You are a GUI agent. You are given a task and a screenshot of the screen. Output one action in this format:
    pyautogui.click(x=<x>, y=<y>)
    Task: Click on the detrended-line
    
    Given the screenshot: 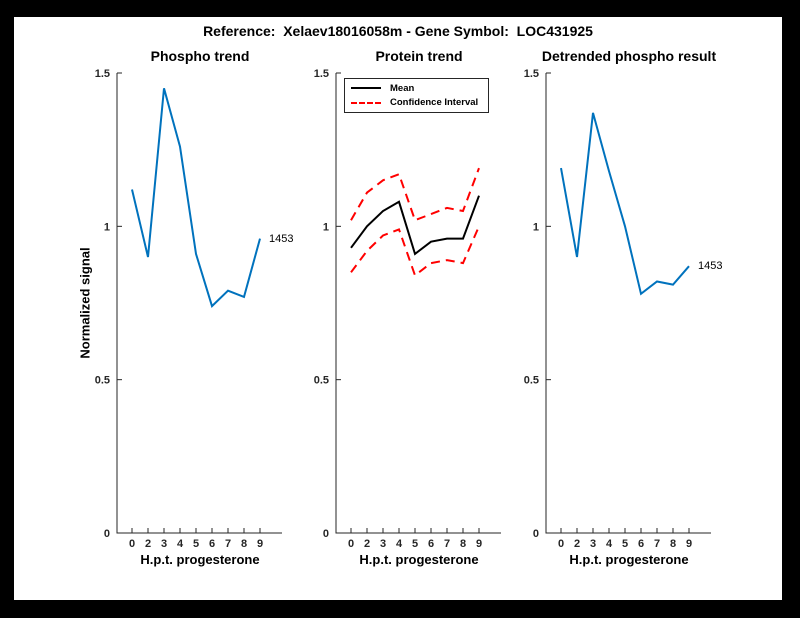 What is the action you would take?
    pyautogui.click(x=625, y=204)
    